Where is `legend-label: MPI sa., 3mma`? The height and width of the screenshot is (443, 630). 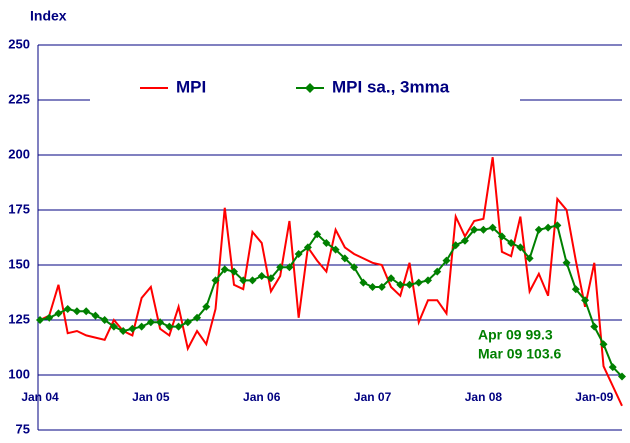
legend-label: MPI sa., 3mma is located at coordinates (391, 86).